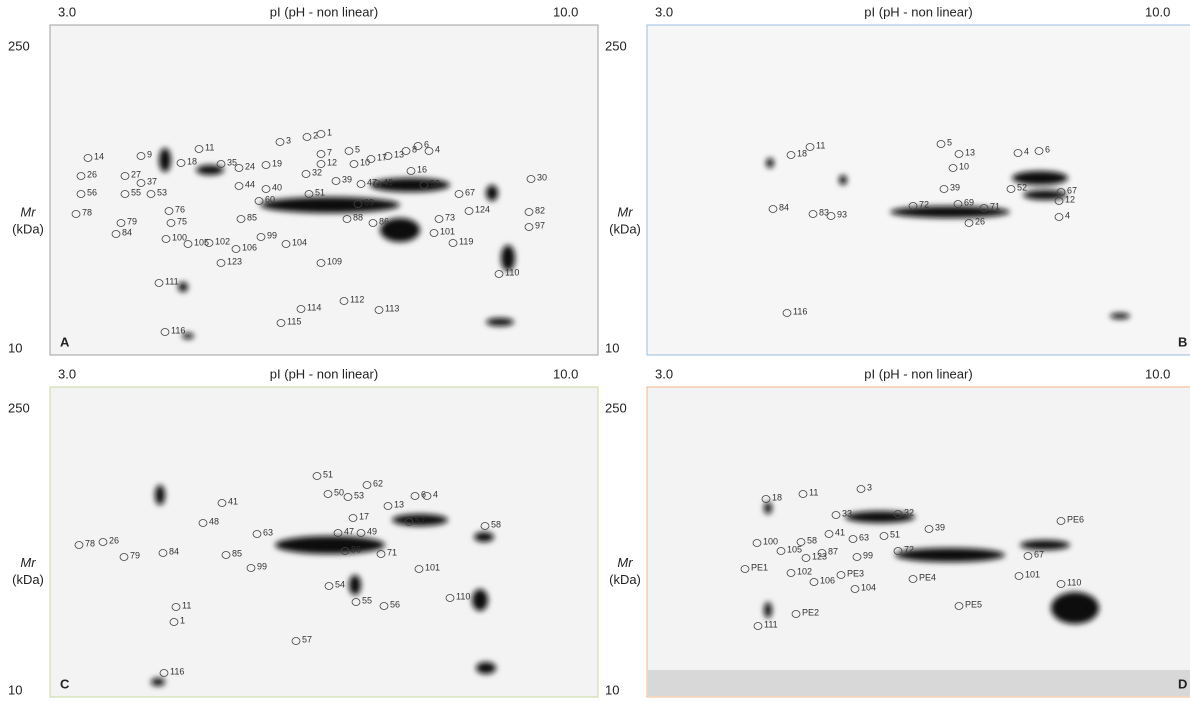 Image resolution: width=1190 pixels, height=701 pixels. What do you see at coordinates (855, 573) in the screenshot?
I see `spot-label: PE3` at bounding box center [855, 573].